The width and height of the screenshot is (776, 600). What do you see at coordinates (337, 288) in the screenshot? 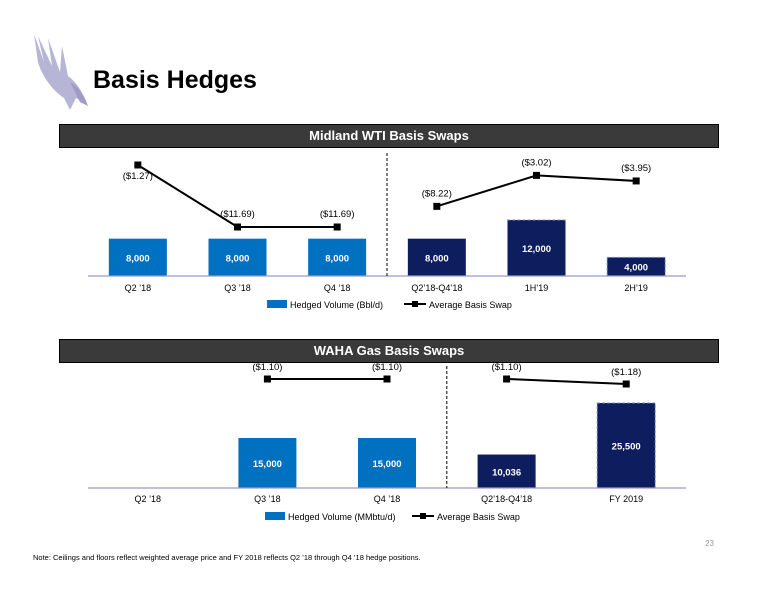
I see `tick-label-0-2: Q4 ’18` at bounding box center [337, 288].